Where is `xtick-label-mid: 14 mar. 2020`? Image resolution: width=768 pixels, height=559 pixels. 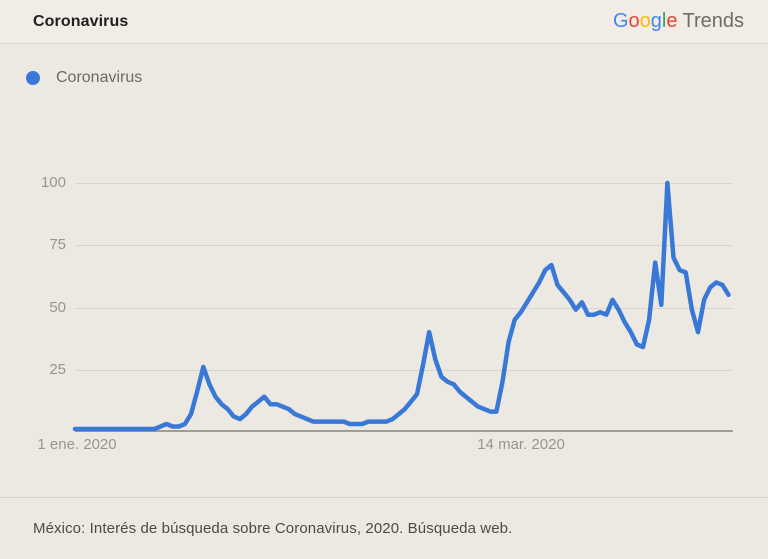
xtick-label-mid: 14 mar. 2020 is located at coordinates (521, 444).